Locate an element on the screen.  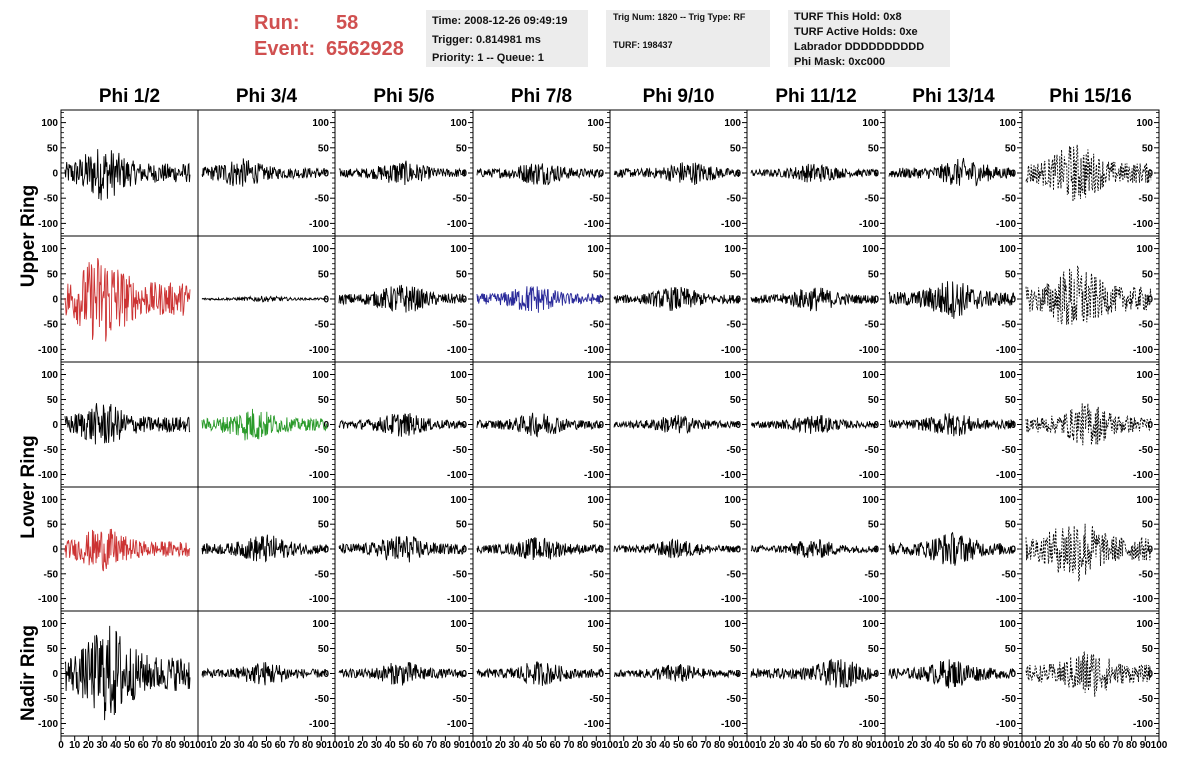
panel-r2-c1: 100 50 0 -50 -100 is located at coordinates (118, 299).